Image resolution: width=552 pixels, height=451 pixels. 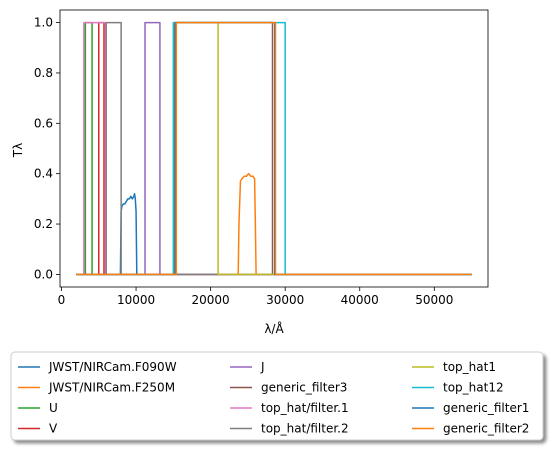 I want to click on x-tick-label: 10000, so click(x=136, y=300).